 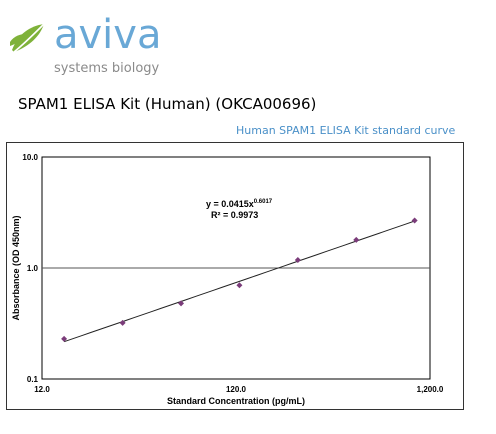 I want to click on chart-caption: Human SPAM1 ELISA Kit standard curve, so click(x=346, y=130).